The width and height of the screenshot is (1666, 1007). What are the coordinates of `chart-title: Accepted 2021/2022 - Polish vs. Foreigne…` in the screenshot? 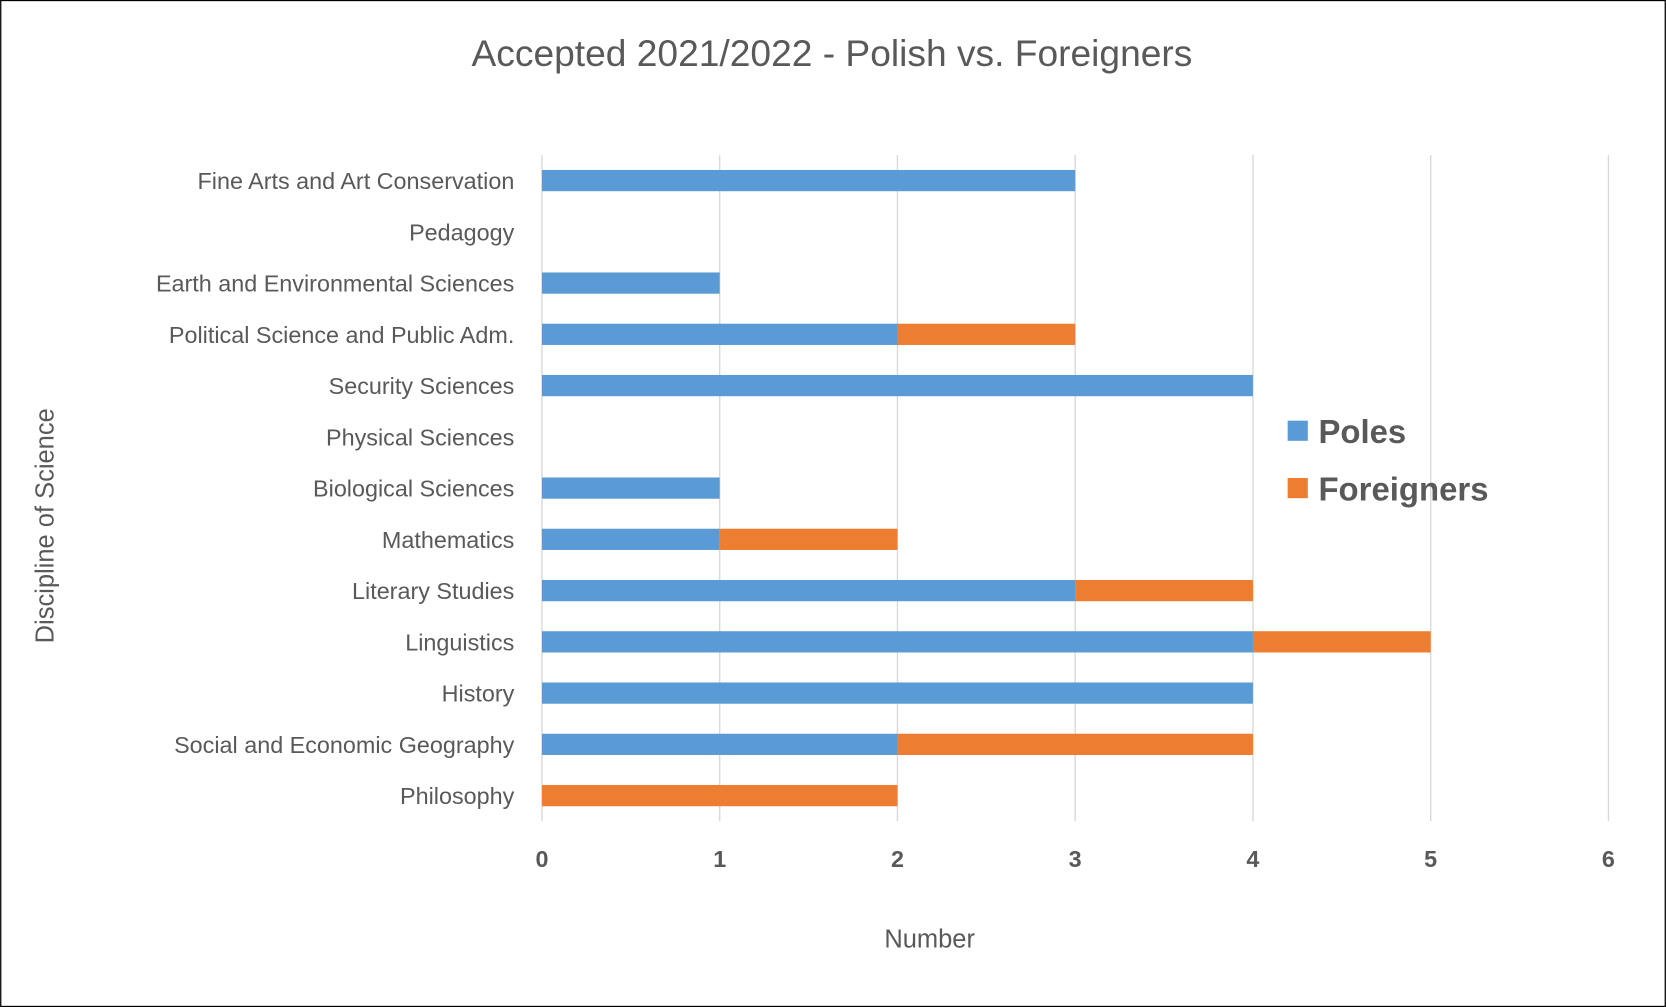 It's located at (832, 53).